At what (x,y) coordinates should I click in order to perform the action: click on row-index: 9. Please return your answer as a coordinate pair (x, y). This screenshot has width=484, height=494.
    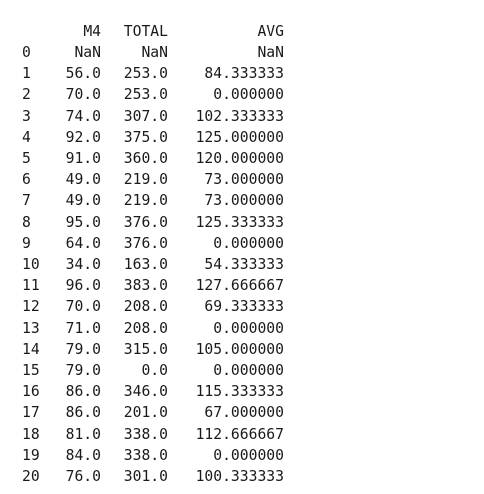
    Looking at the image, I should click on (26, 243).